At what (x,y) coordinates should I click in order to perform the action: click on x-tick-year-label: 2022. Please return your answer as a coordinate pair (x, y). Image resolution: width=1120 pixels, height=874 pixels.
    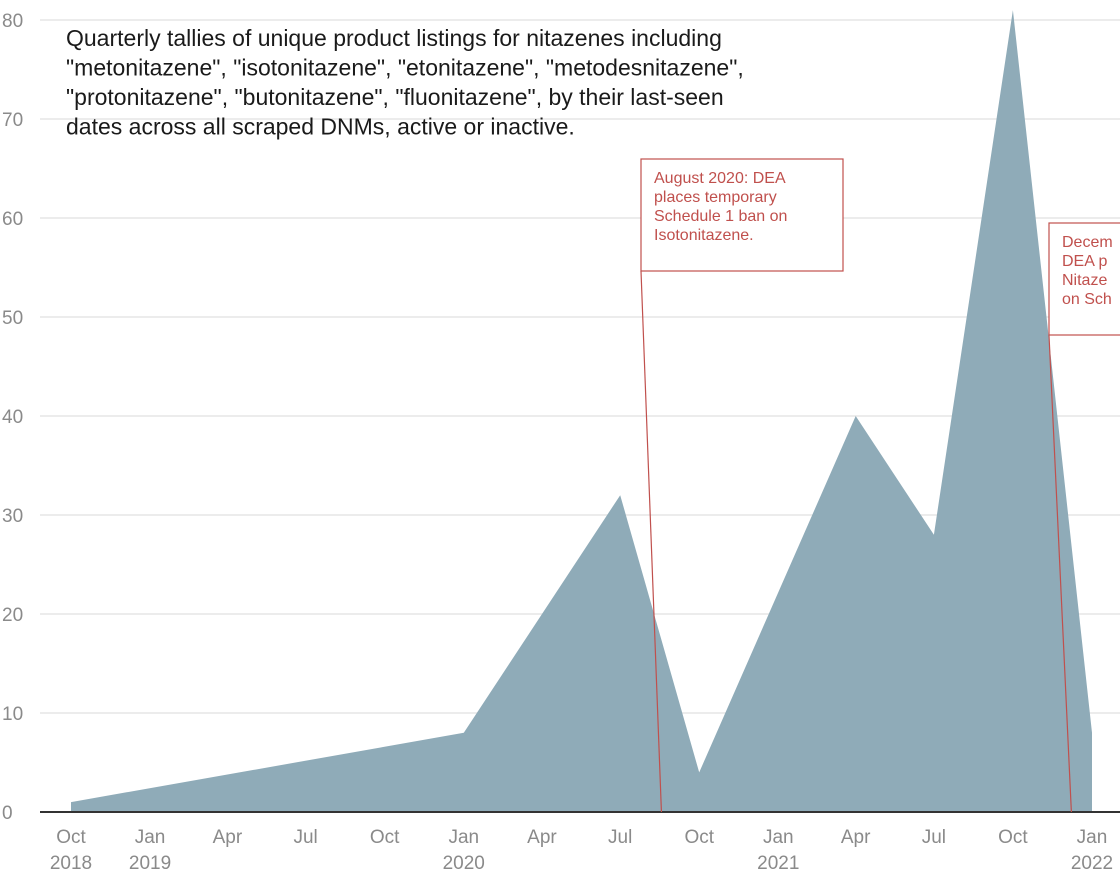
    Looking at the image, I should click on (1092, 863).